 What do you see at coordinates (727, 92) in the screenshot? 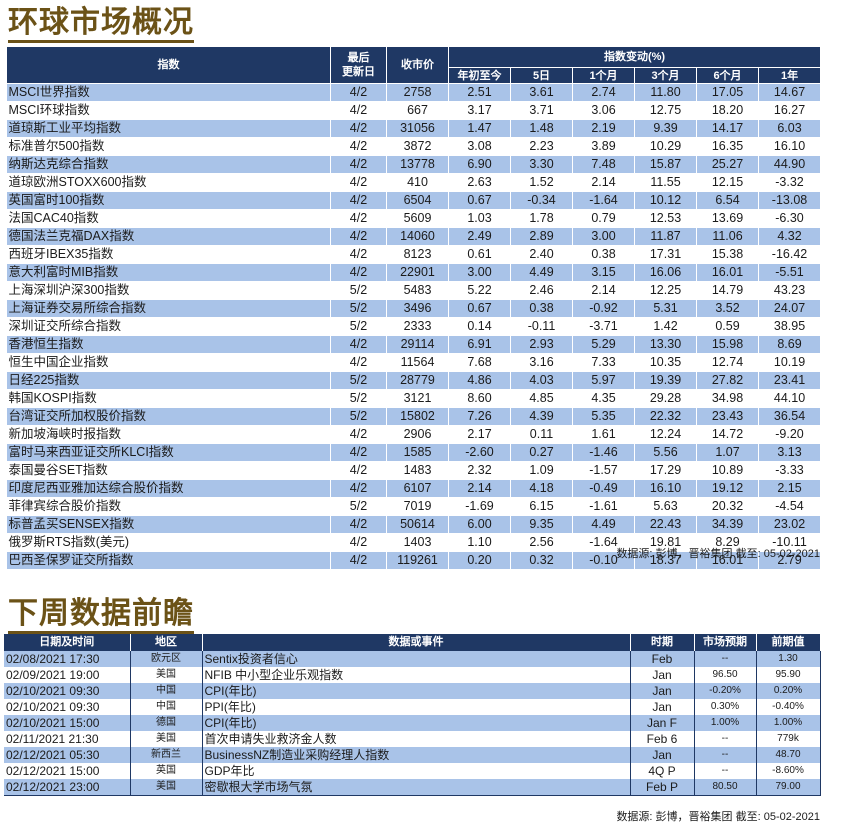
I see `6m-change-cell: 17.05` at bounding box center [727, 92].